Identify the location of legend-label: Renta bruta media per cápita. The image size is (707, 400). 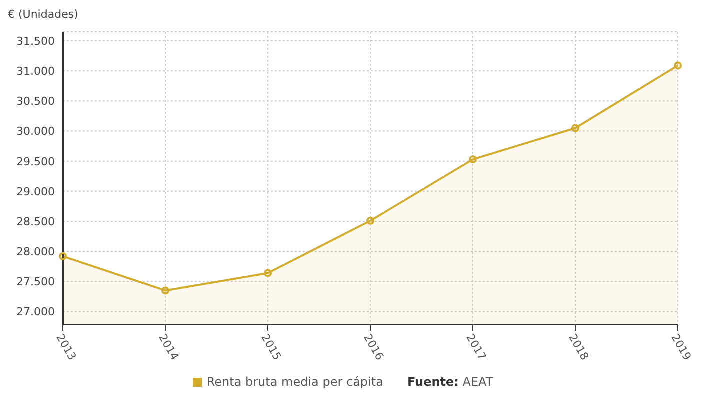
(295, 382).